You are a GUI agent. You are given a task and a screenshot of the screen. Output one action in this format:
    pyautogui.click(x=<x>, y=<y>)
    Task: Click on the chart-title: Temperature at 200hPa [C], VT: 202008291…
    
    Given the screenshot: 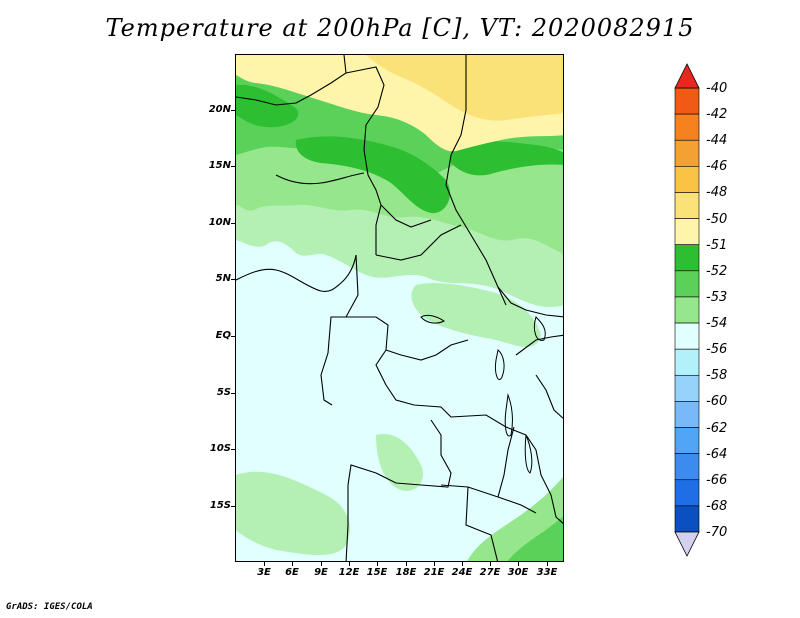 What is the action you would take?
    pyautogui.click(x=400, y=28)
    